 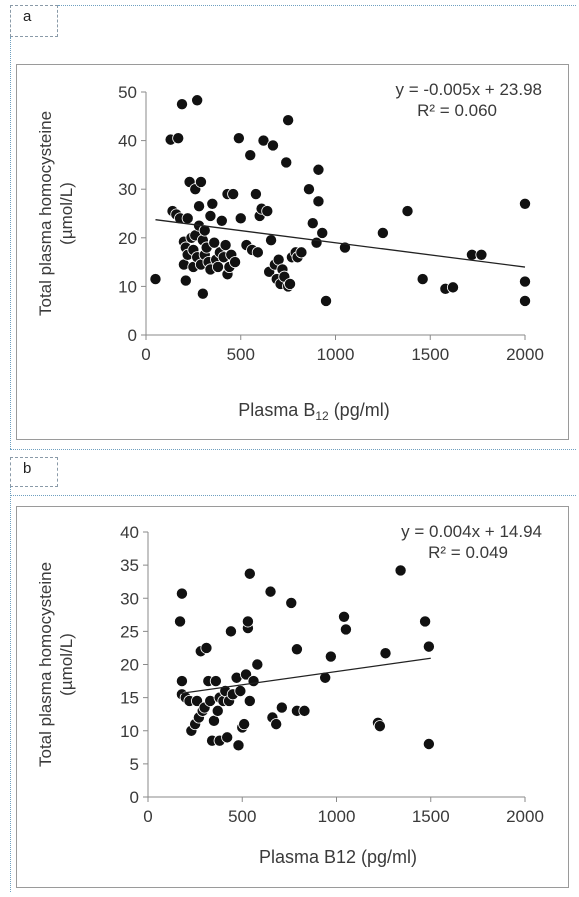 What do you see at coordinates (127, 141) in the screenshot?
I see `y-tick-label: 40` at bounding box center [127, 141].